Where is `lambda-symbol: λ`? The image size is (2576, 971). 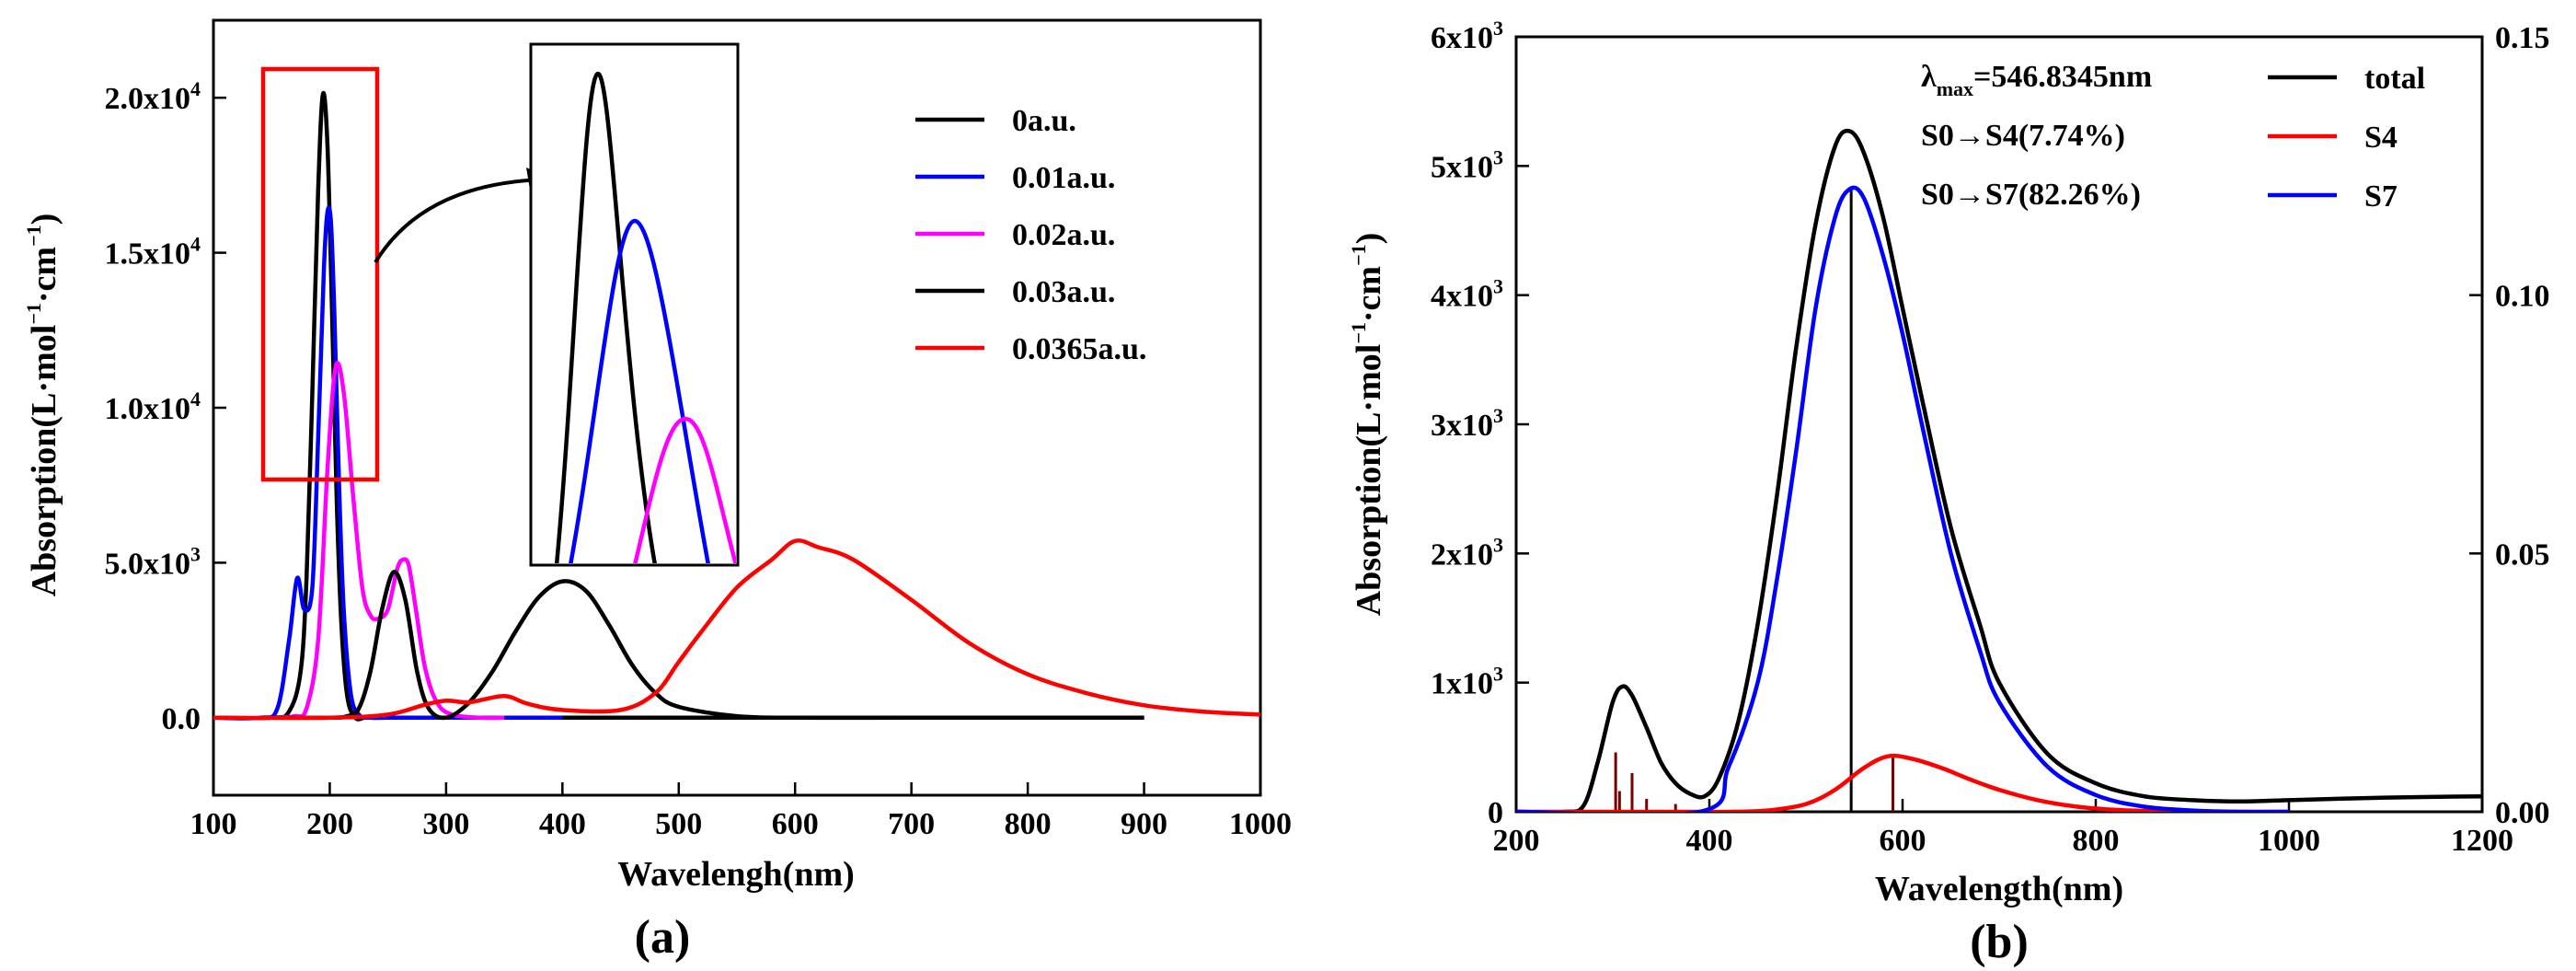 lambda-symbol: λ is located at coordinates (1929, 77).